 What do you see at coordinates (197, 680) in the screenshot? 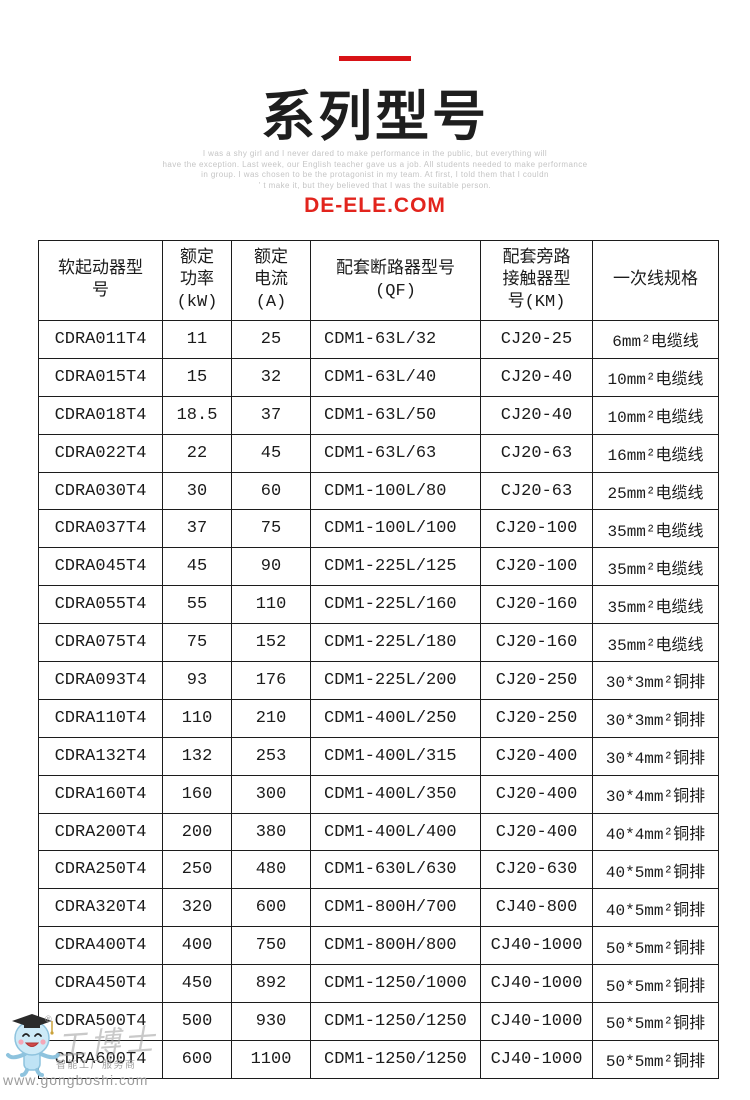
I see `table-cell: 93` at bounding box center [197, 680].